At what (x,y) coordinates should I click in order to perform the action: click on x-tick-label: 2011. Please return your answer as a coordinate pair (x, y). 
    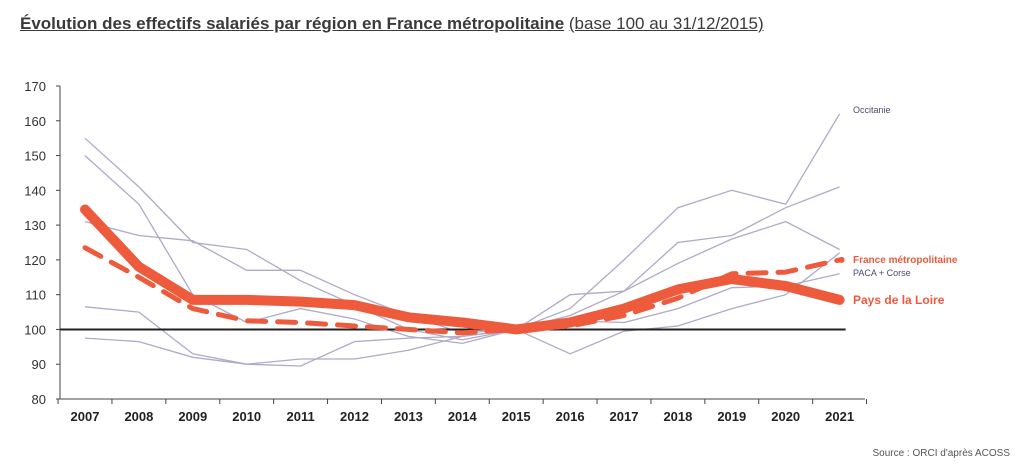
    Looking at the image, I should click on (300, 416).